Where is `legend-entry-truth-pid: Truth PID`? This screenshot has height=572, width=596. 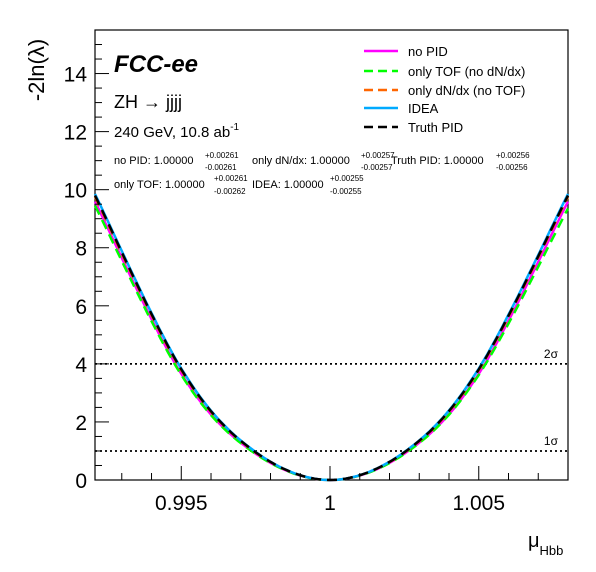 legend-entry-truth-pid: Truth PID is located at coordinates (413, 127).